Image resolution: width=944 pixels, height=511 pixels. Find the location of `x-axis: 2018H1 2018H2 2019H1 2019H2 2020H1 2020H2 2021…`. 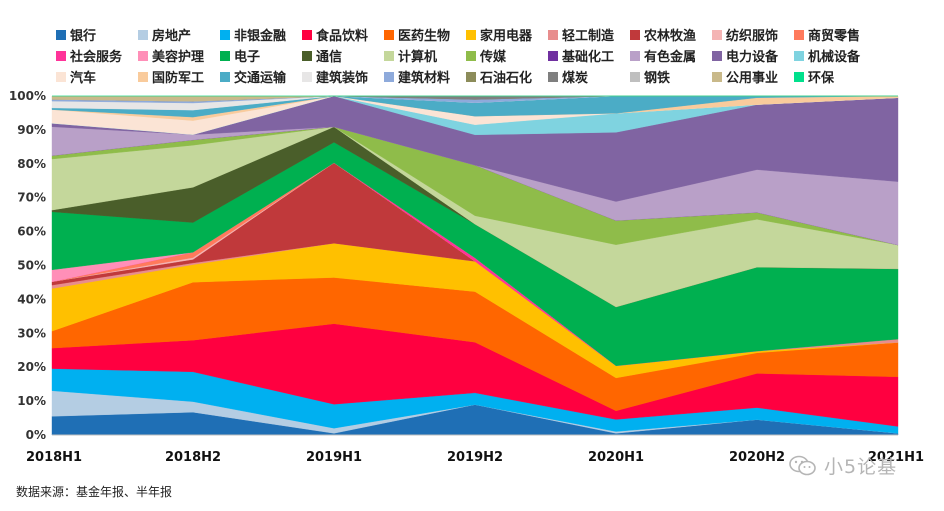

x-axis: 2018H1 2018H2 2019H1 2019H2 2020H1 2020H2 2021… is located at coordinates (475, 457).